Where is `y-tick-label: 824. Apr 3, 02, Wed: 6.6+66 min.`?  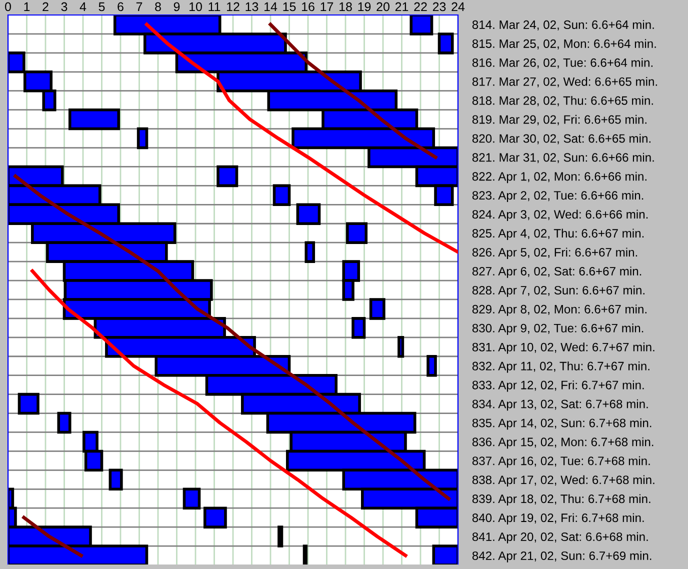 y-tick-label: 824. Apr 3, 02, Wed: 6.6+66 min. is located at coordinates (560, 216).